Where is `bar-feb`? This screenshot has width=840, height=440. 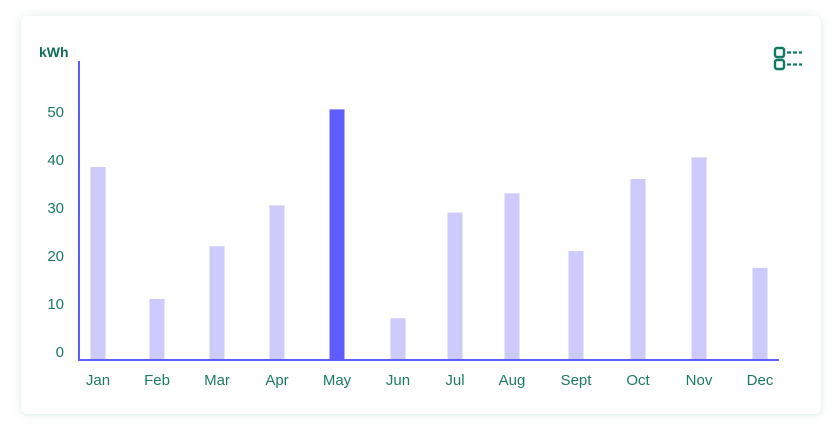
bar-feb is located at coordinates (157, 329).